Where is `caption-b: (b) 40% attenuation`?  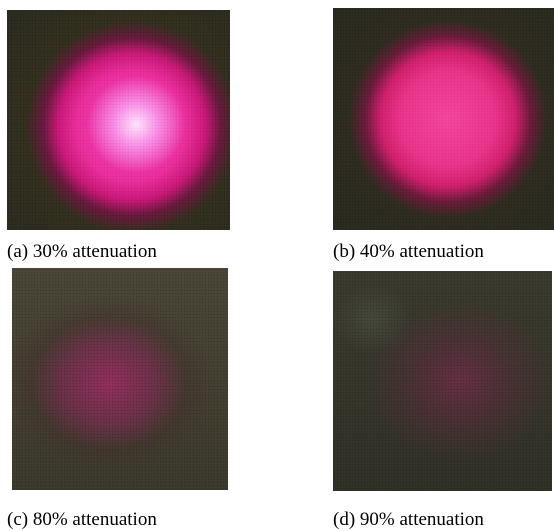 caption-b: (b) 40% attenuation is located at coordinates (408, 251).